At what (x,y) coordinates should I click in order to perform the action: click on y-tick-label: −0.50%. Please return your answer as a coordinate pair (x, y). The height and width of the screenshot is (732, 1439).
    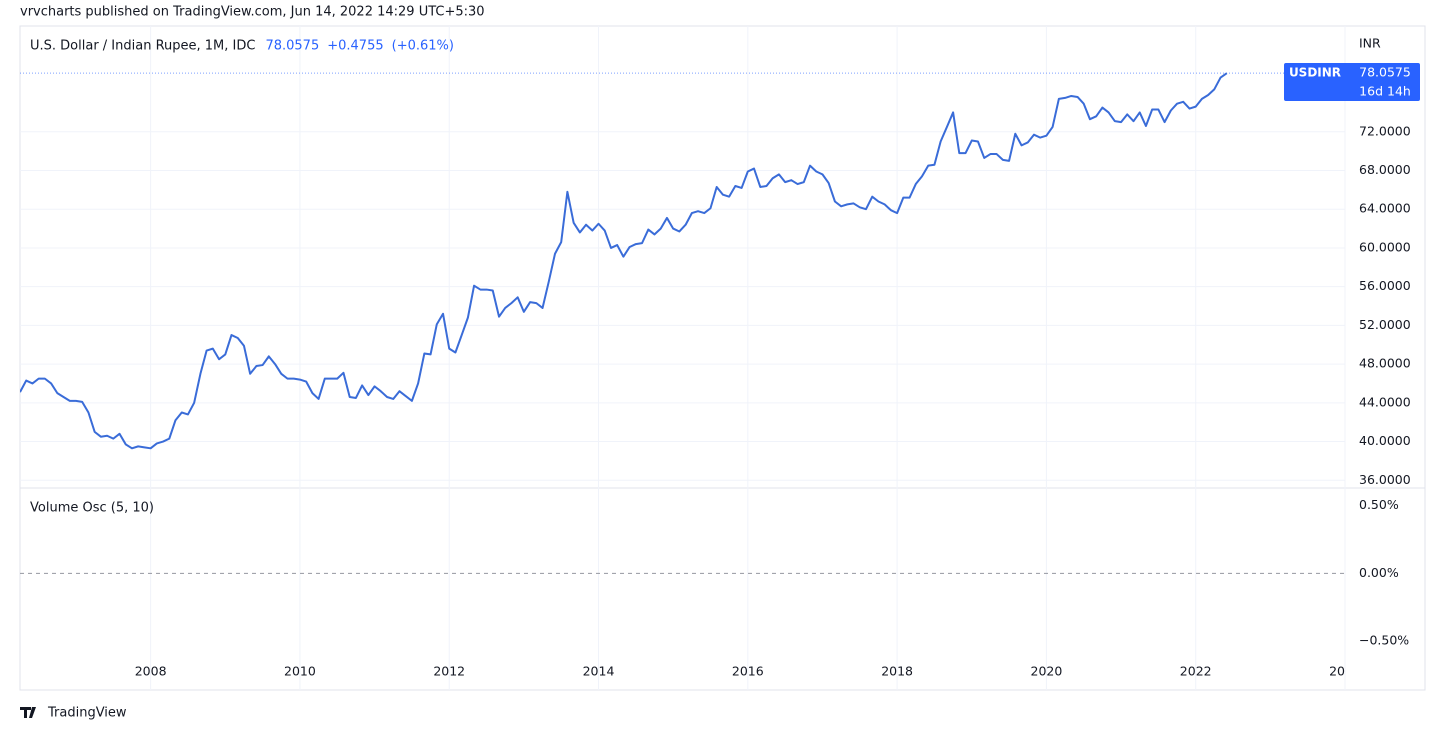
    Looking at the image, I should click on (1384, 640).